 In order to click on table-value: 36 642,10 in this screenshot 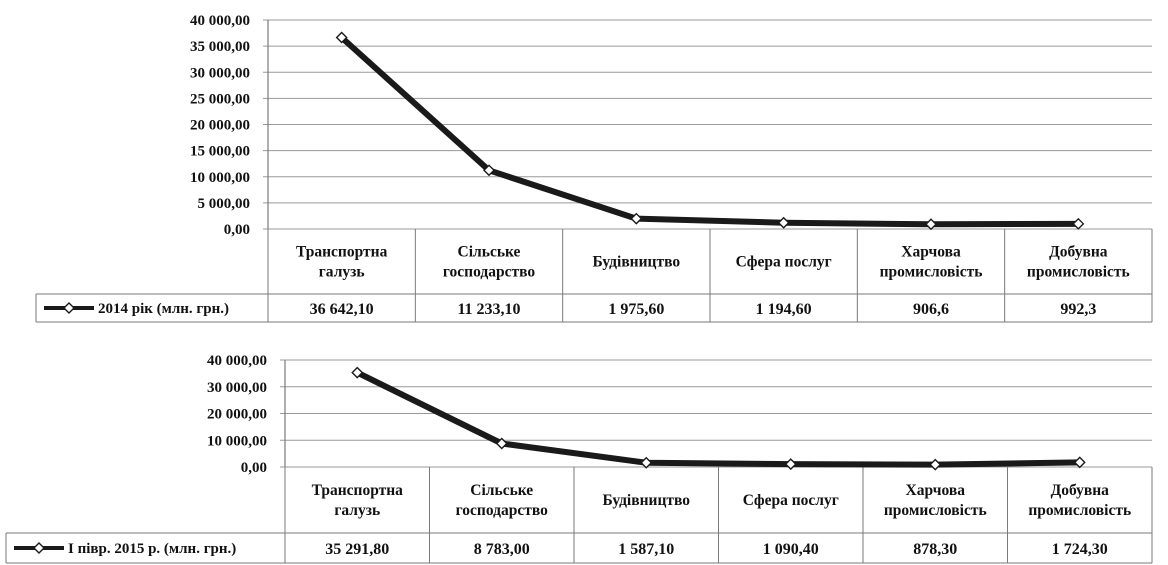, I will do `click(342, 309)`.